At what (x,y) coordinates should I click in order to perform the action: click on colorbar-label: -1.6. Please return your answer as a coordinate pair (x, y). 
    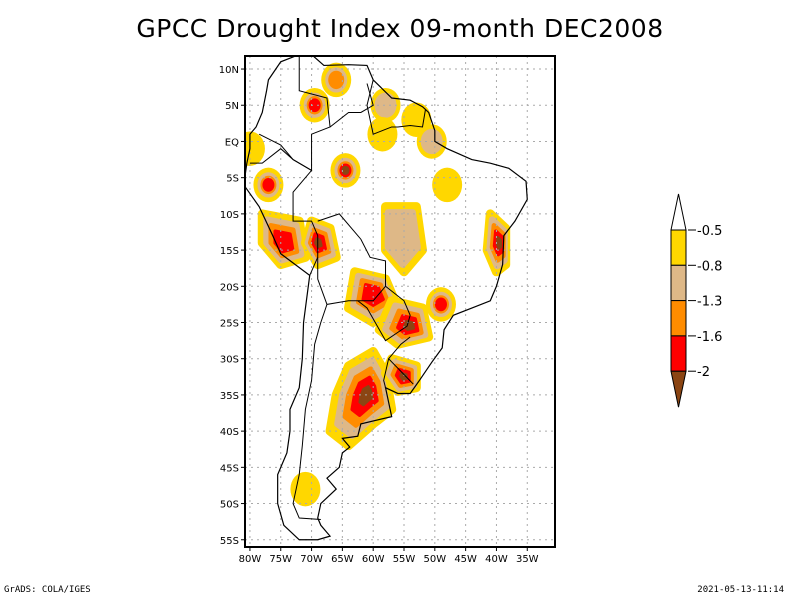
    Looking at the image, I should click on (709, 337).